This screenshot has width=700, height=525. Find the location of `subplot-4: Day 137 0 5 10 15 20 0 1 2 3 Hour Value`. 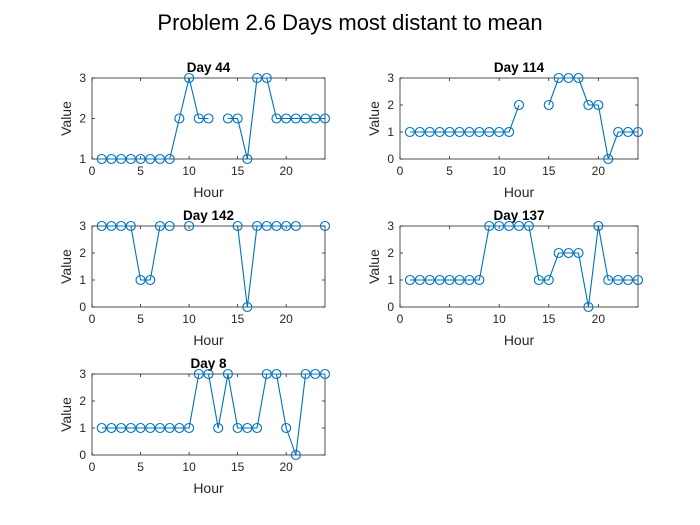

subplot-4: Day 137 0 5 10 15 20 0 1 2 3 Hour Value is located at coordinates (505, 278).